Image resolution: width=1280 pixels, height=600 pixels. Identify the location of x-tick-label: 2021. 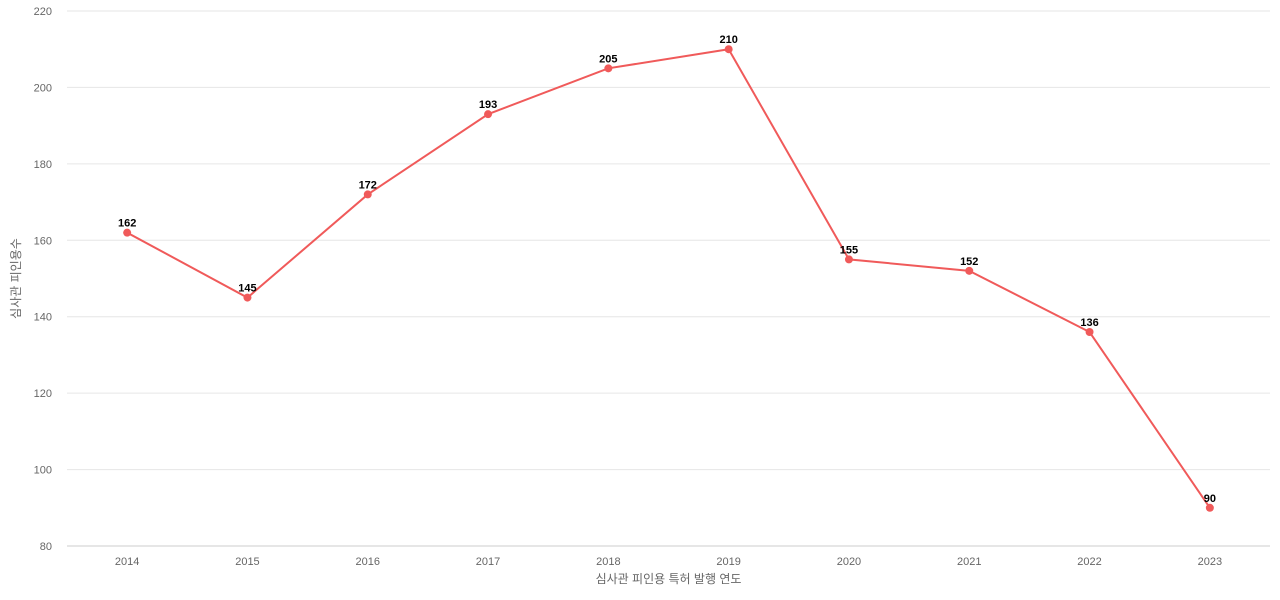
(969, 562).